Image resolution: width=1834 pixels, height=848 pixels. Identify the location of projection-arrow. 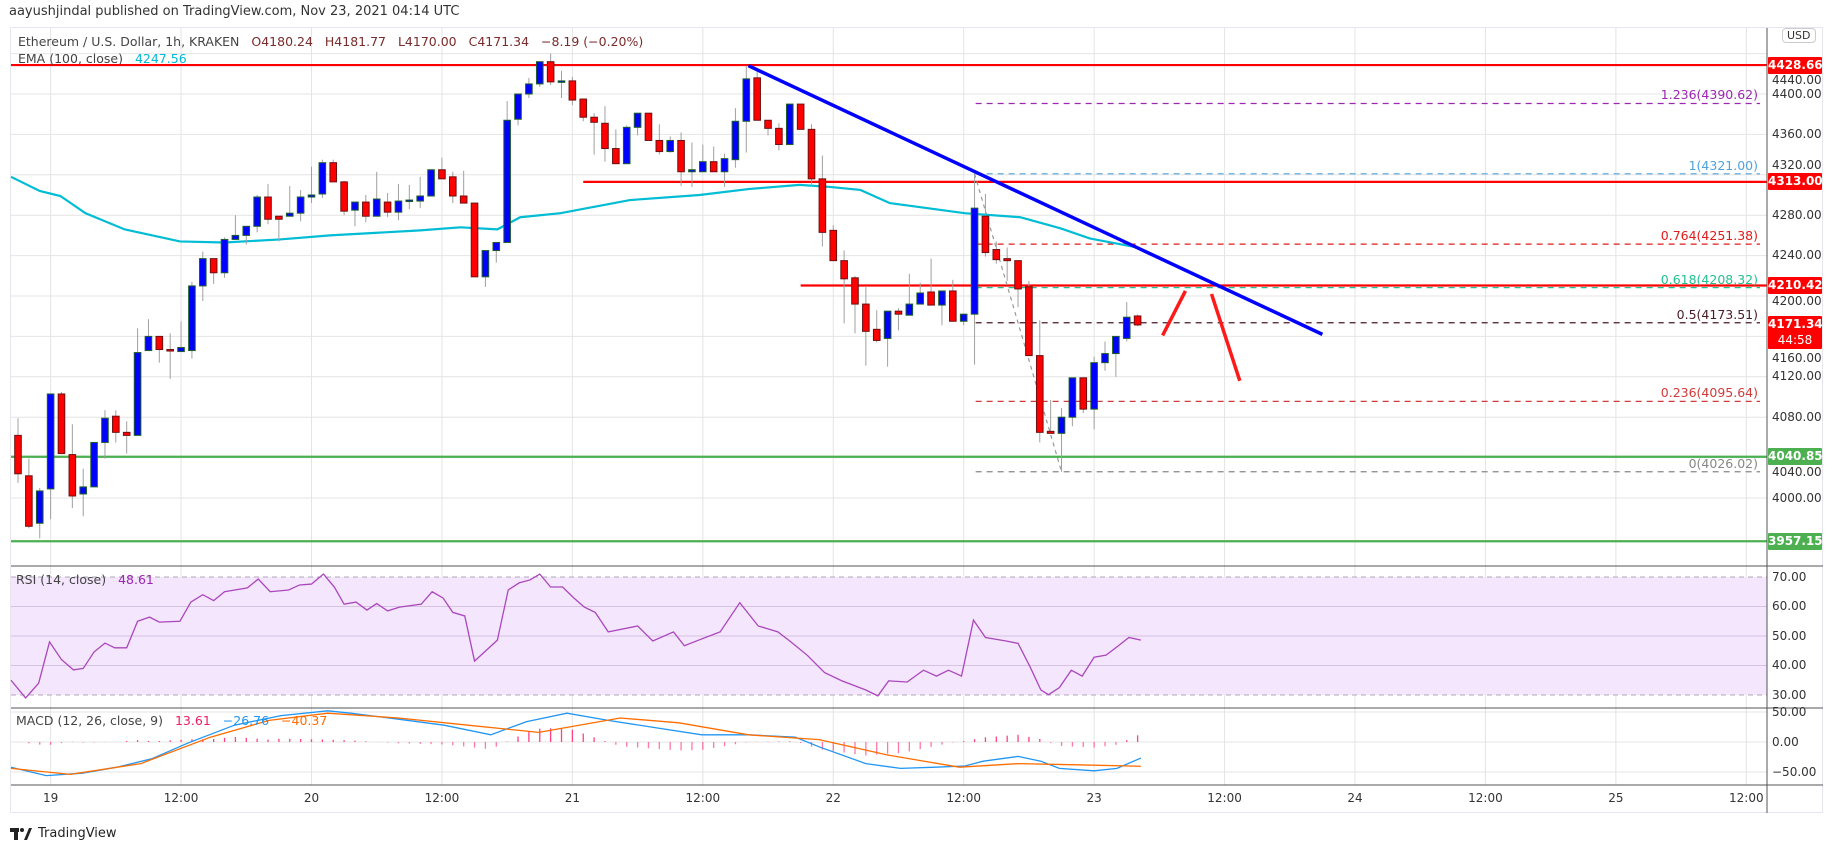
(1225, 337).